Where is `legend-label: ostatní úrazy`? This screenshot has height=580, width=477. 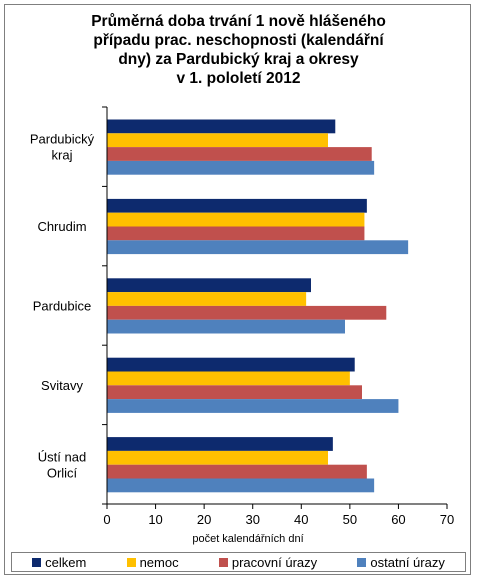 legend-label: ostatní úrazy is located at coordinates (407, 562).